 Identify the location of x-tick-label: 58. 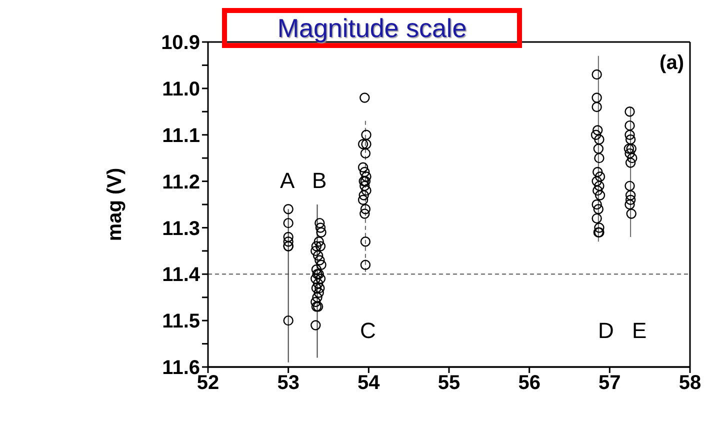
(690, 383).